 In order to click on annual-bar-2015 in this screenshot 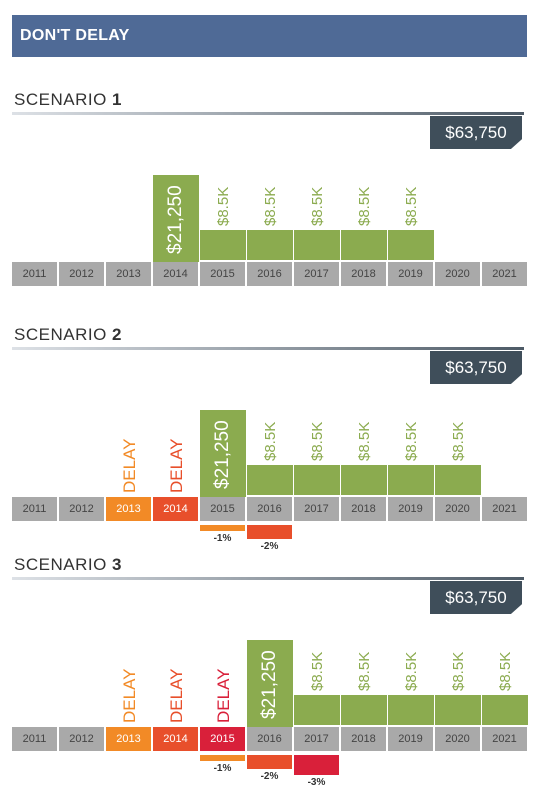, I will do `click(223, 245)`.